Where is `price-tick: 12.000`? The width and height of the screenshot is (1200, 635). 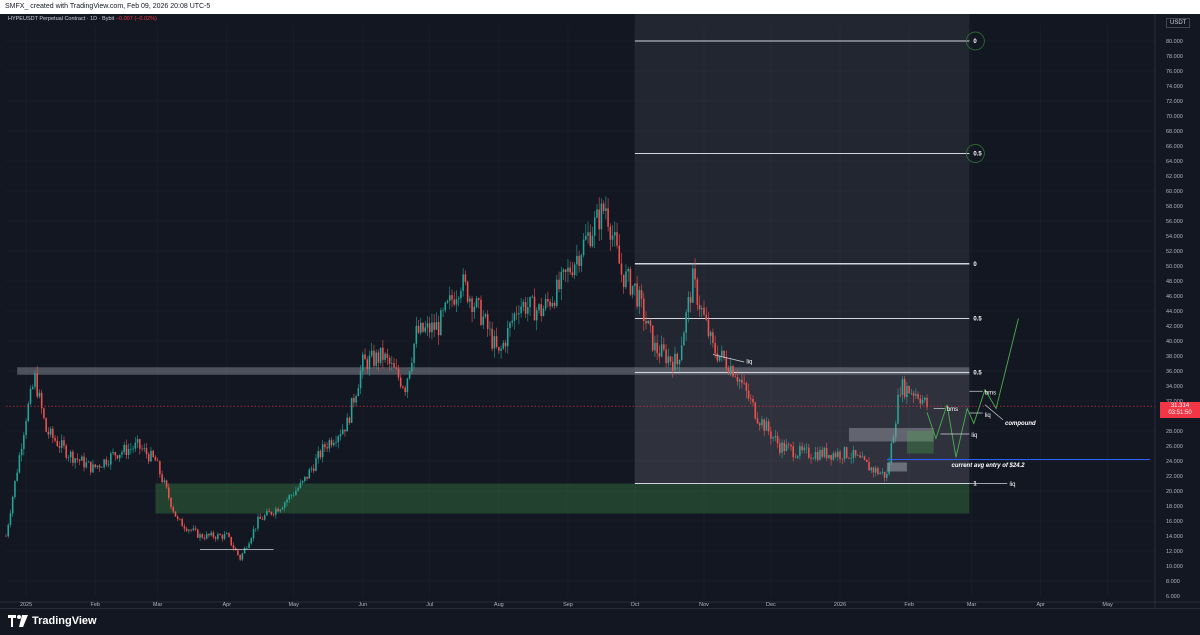
price-tick: 12.000 is located at coordinates (1174, 552).